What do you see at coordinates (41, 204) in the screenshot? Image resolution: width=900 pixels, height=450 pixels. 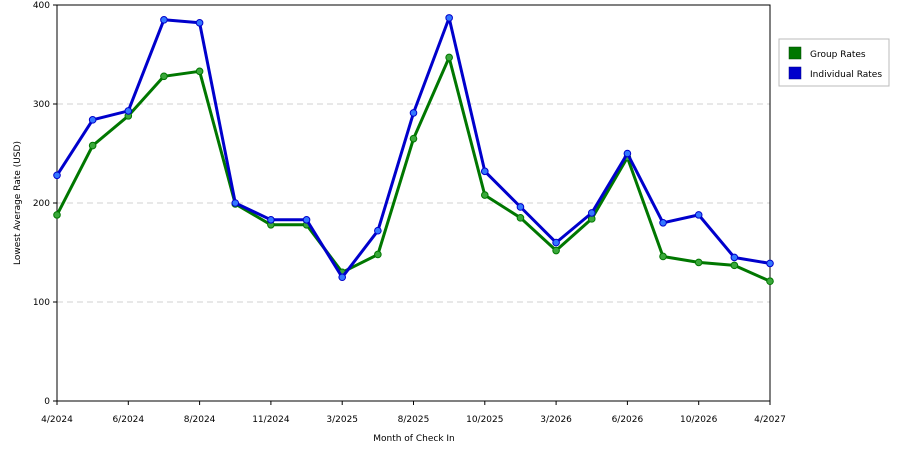 I see `y-tick-label: 200` at bounding box center [41, 204].